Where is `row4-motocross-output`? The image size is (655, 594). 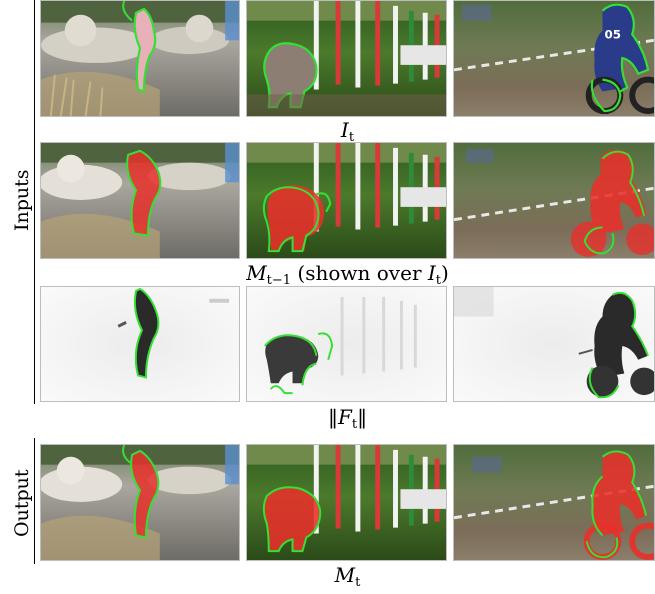 row4-motocross-output is located at coordinates (554, 502).